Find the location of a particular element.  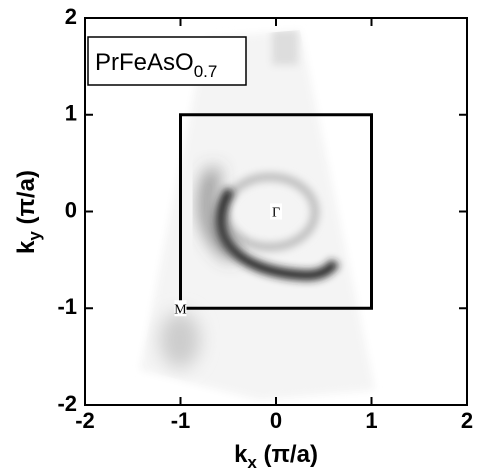

y-tick-label: 0 is located at coordinates (71, 209).